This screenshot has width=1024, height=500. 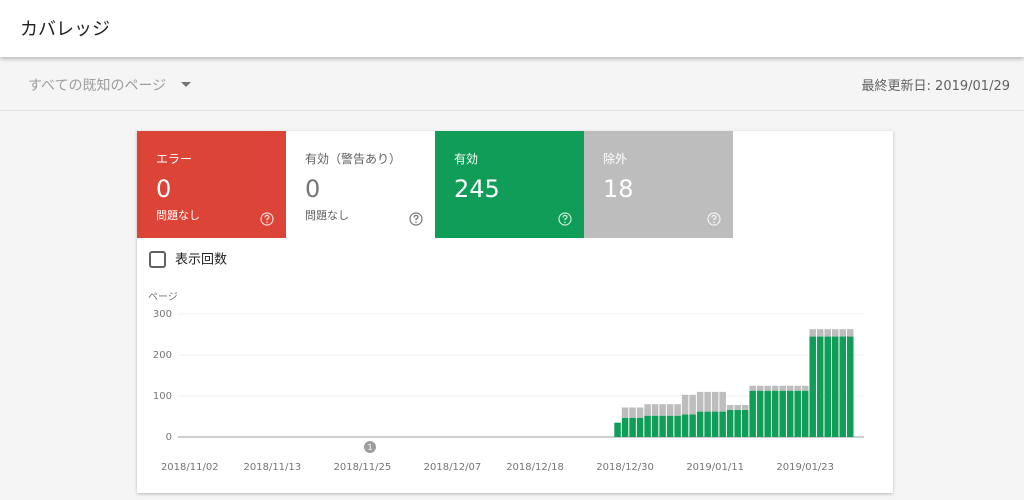 What do you see at coordinates (97, 86) in the screenshot?
I see `filter-dropdown: すべての既知のページ` at bounding box center [97, 86].